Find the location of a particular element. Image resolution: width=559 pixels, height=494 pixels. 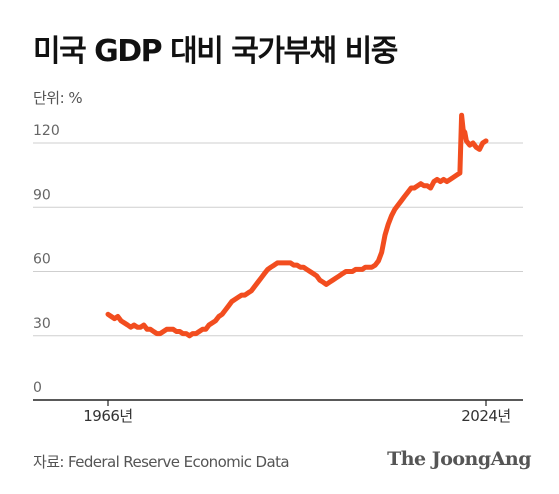

y-tick-label: 60 is located at coordinates (42, 260).